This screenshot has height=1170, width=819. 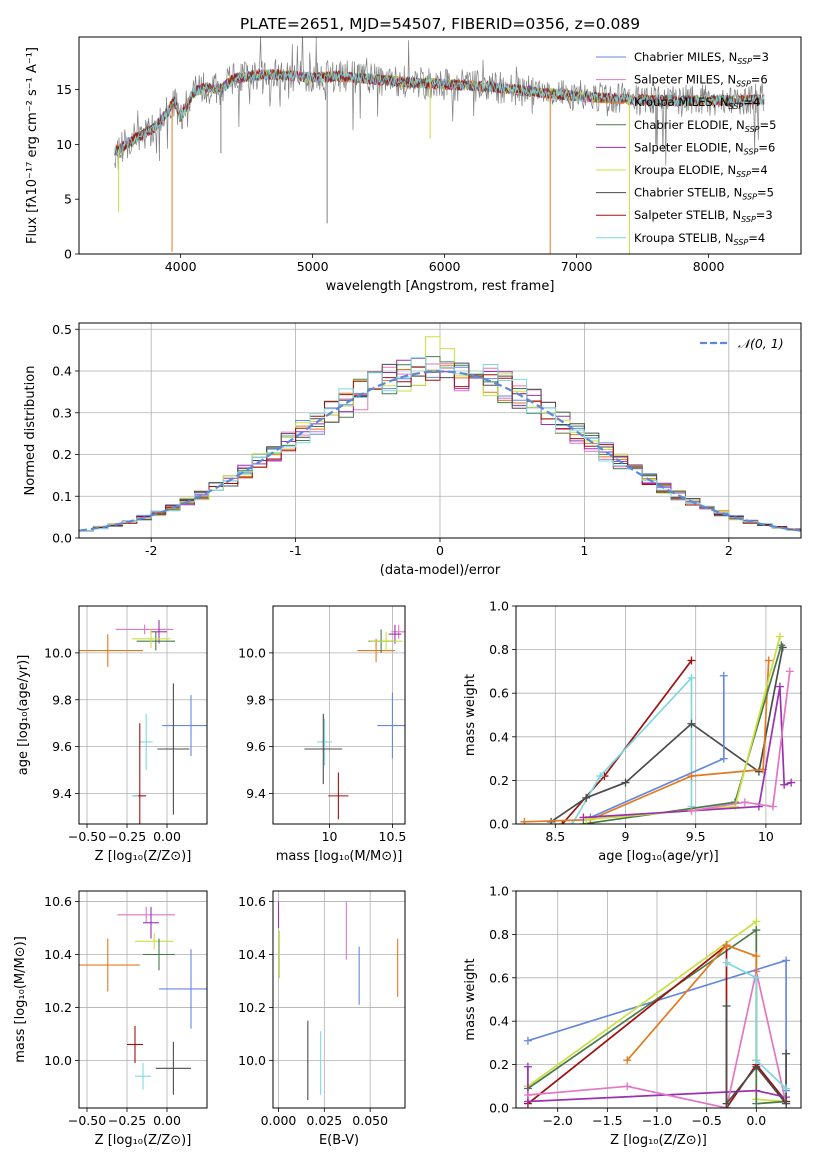 What do you see at coordinates (58, 1007) in the screenshot?
I see `y-tick-label: 10.2` at bounding box center [58, 1007].